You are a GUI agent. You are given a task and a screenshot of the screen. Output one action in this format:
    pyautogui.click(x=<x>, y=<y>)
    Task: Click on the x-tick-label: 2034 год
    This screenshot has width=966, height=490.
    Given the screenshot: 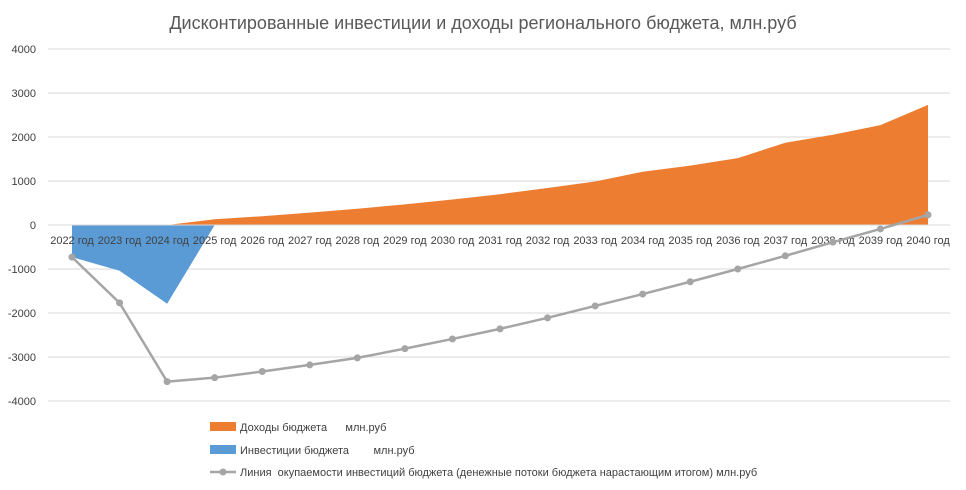 What is the action you would take?
    pyautogui.click(x=643, y=241)
    